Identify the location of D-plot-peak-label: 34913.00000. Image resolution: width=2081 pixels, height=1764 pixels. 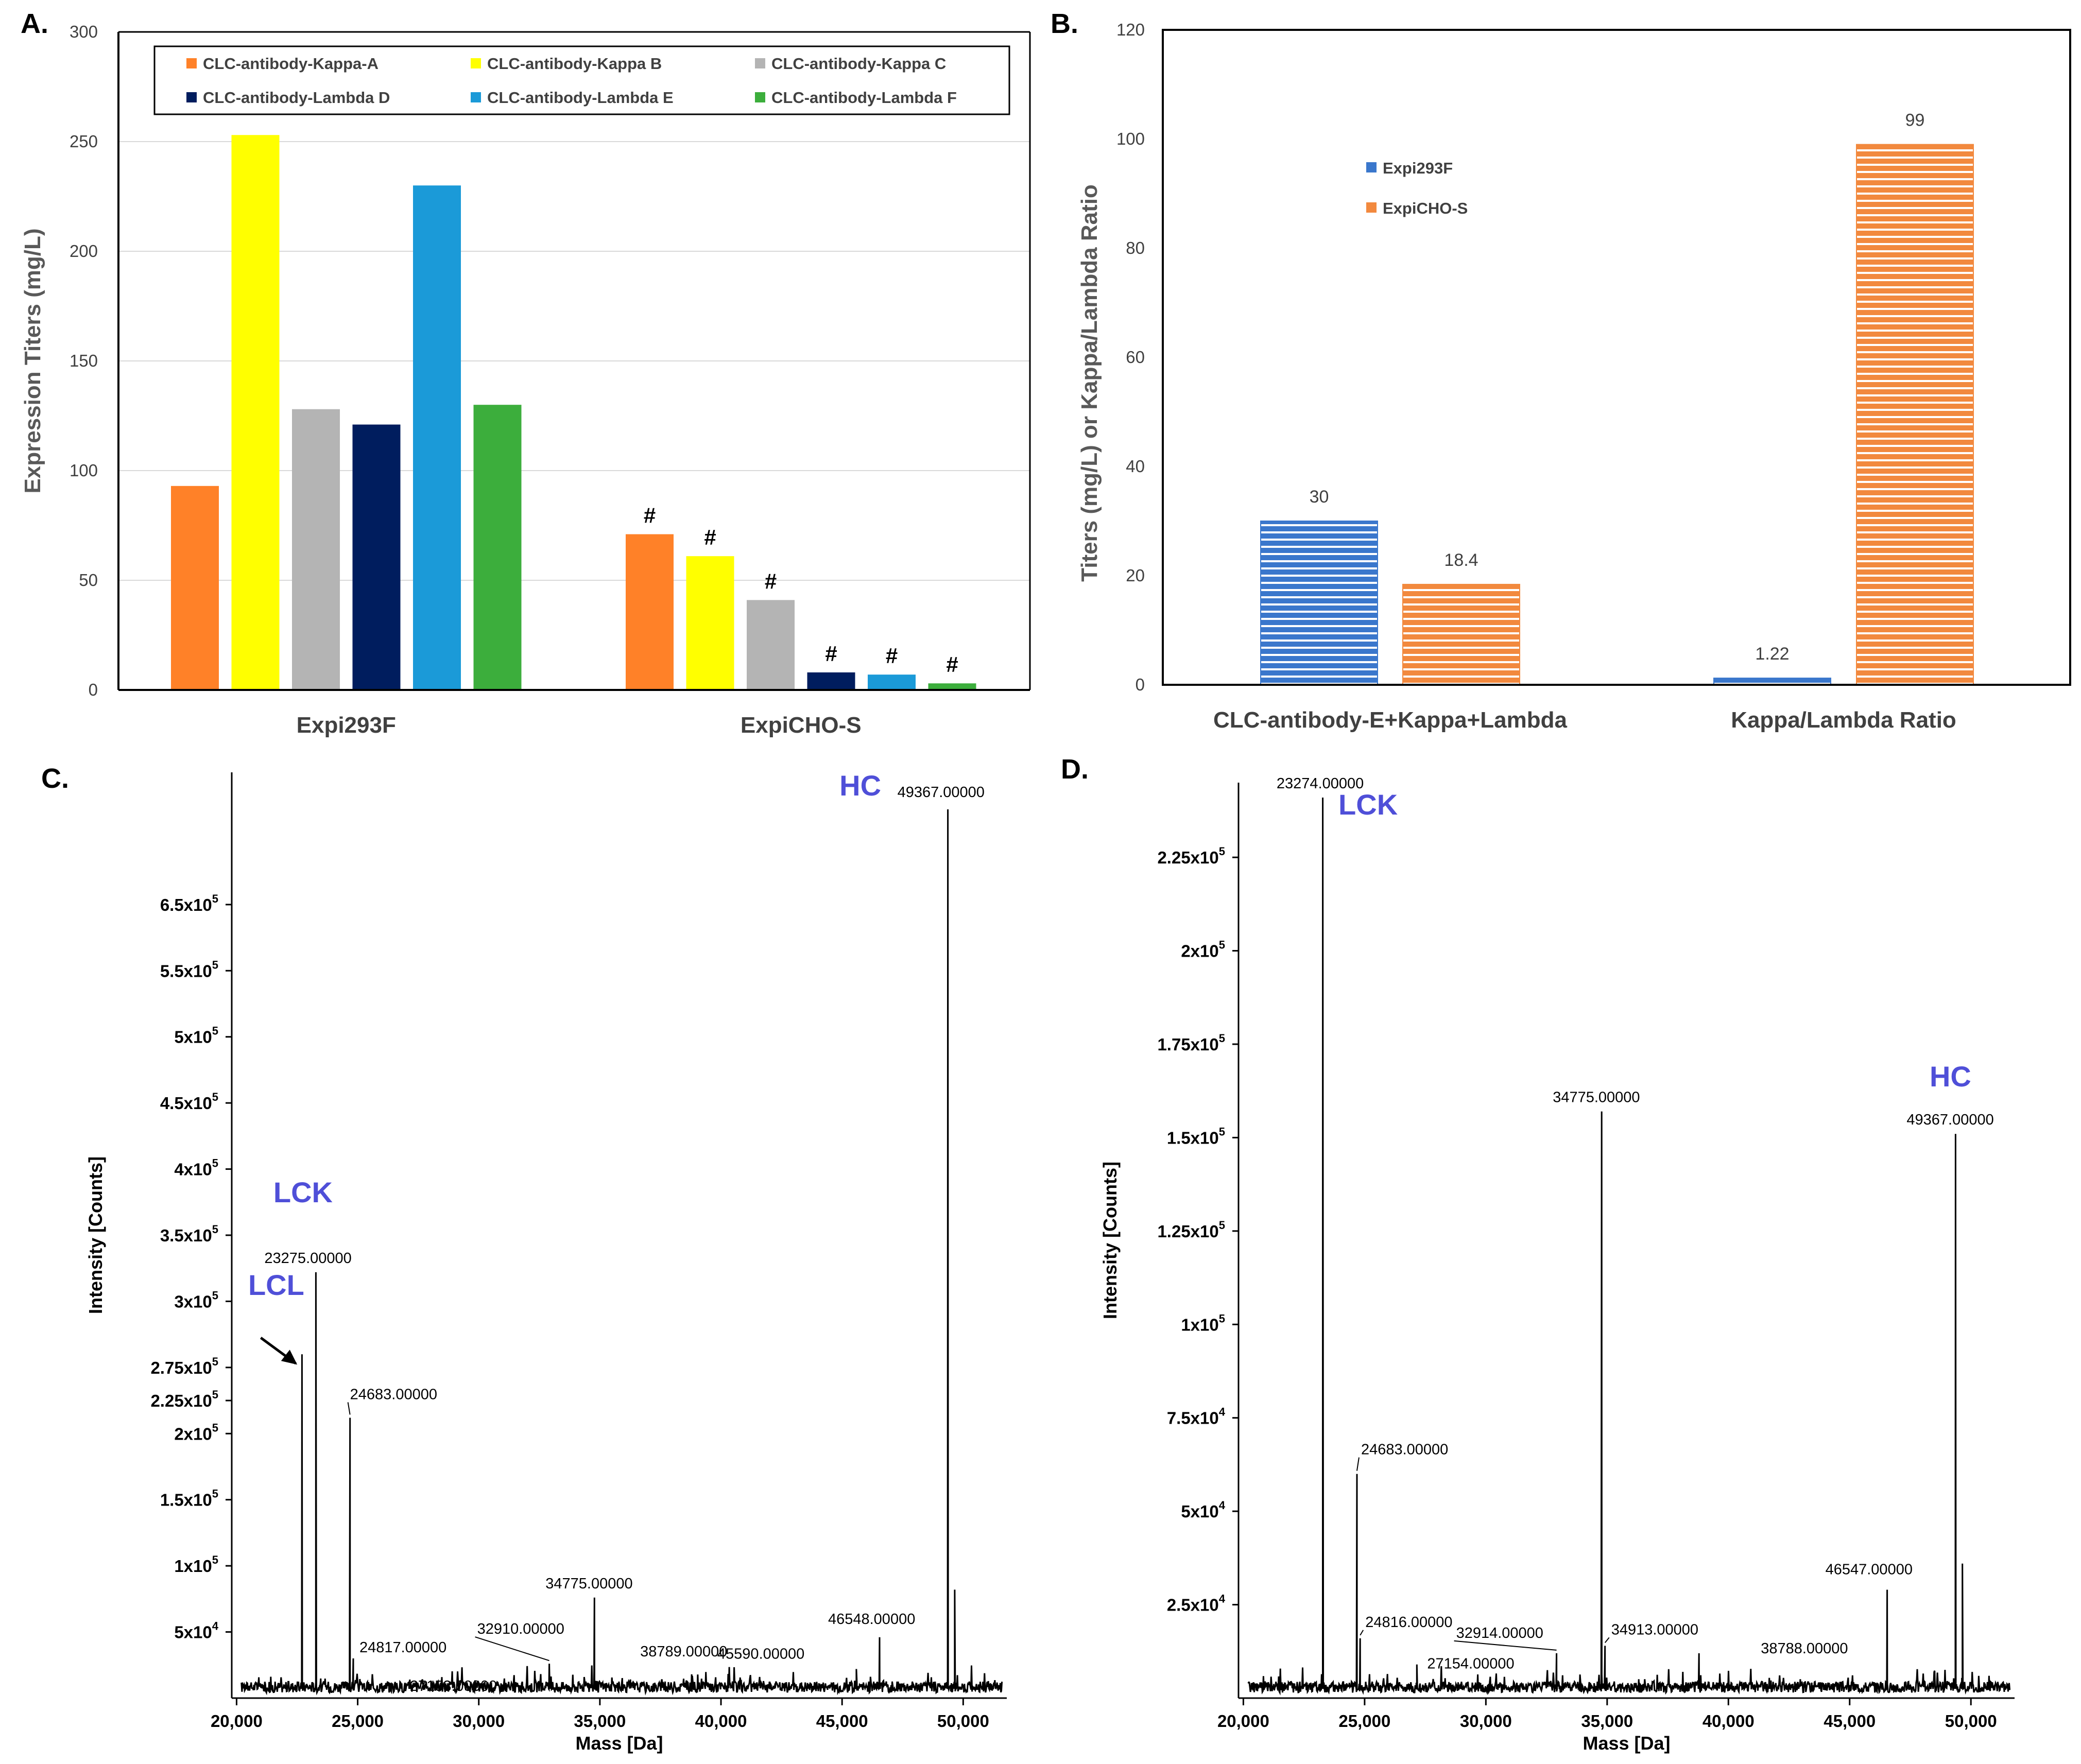
(1654, 1629).